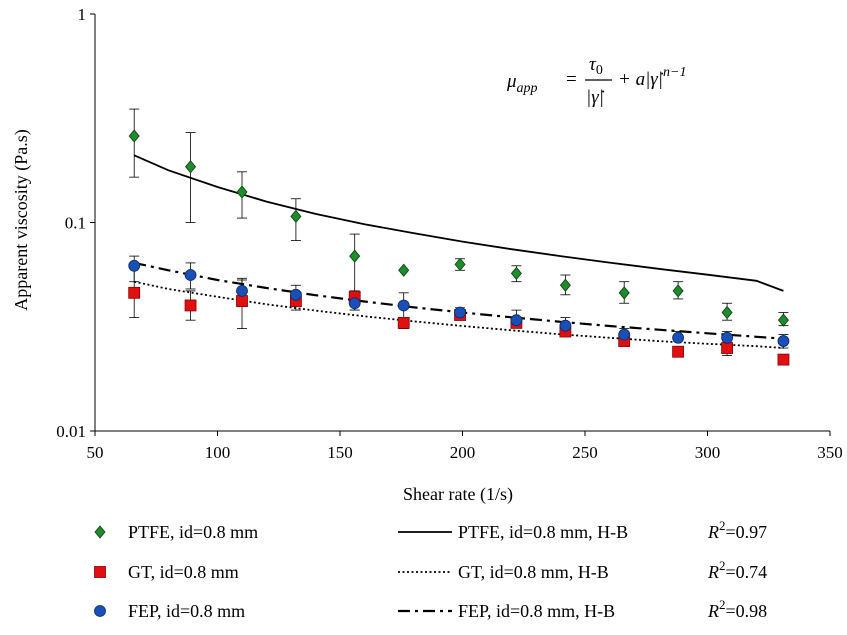 The width and height of the screenshot is (847, 635). What do you see at coordinates (100, 532) in the screenshot?
I see `legend-marker-diamond` at bounding box center [100, 532].